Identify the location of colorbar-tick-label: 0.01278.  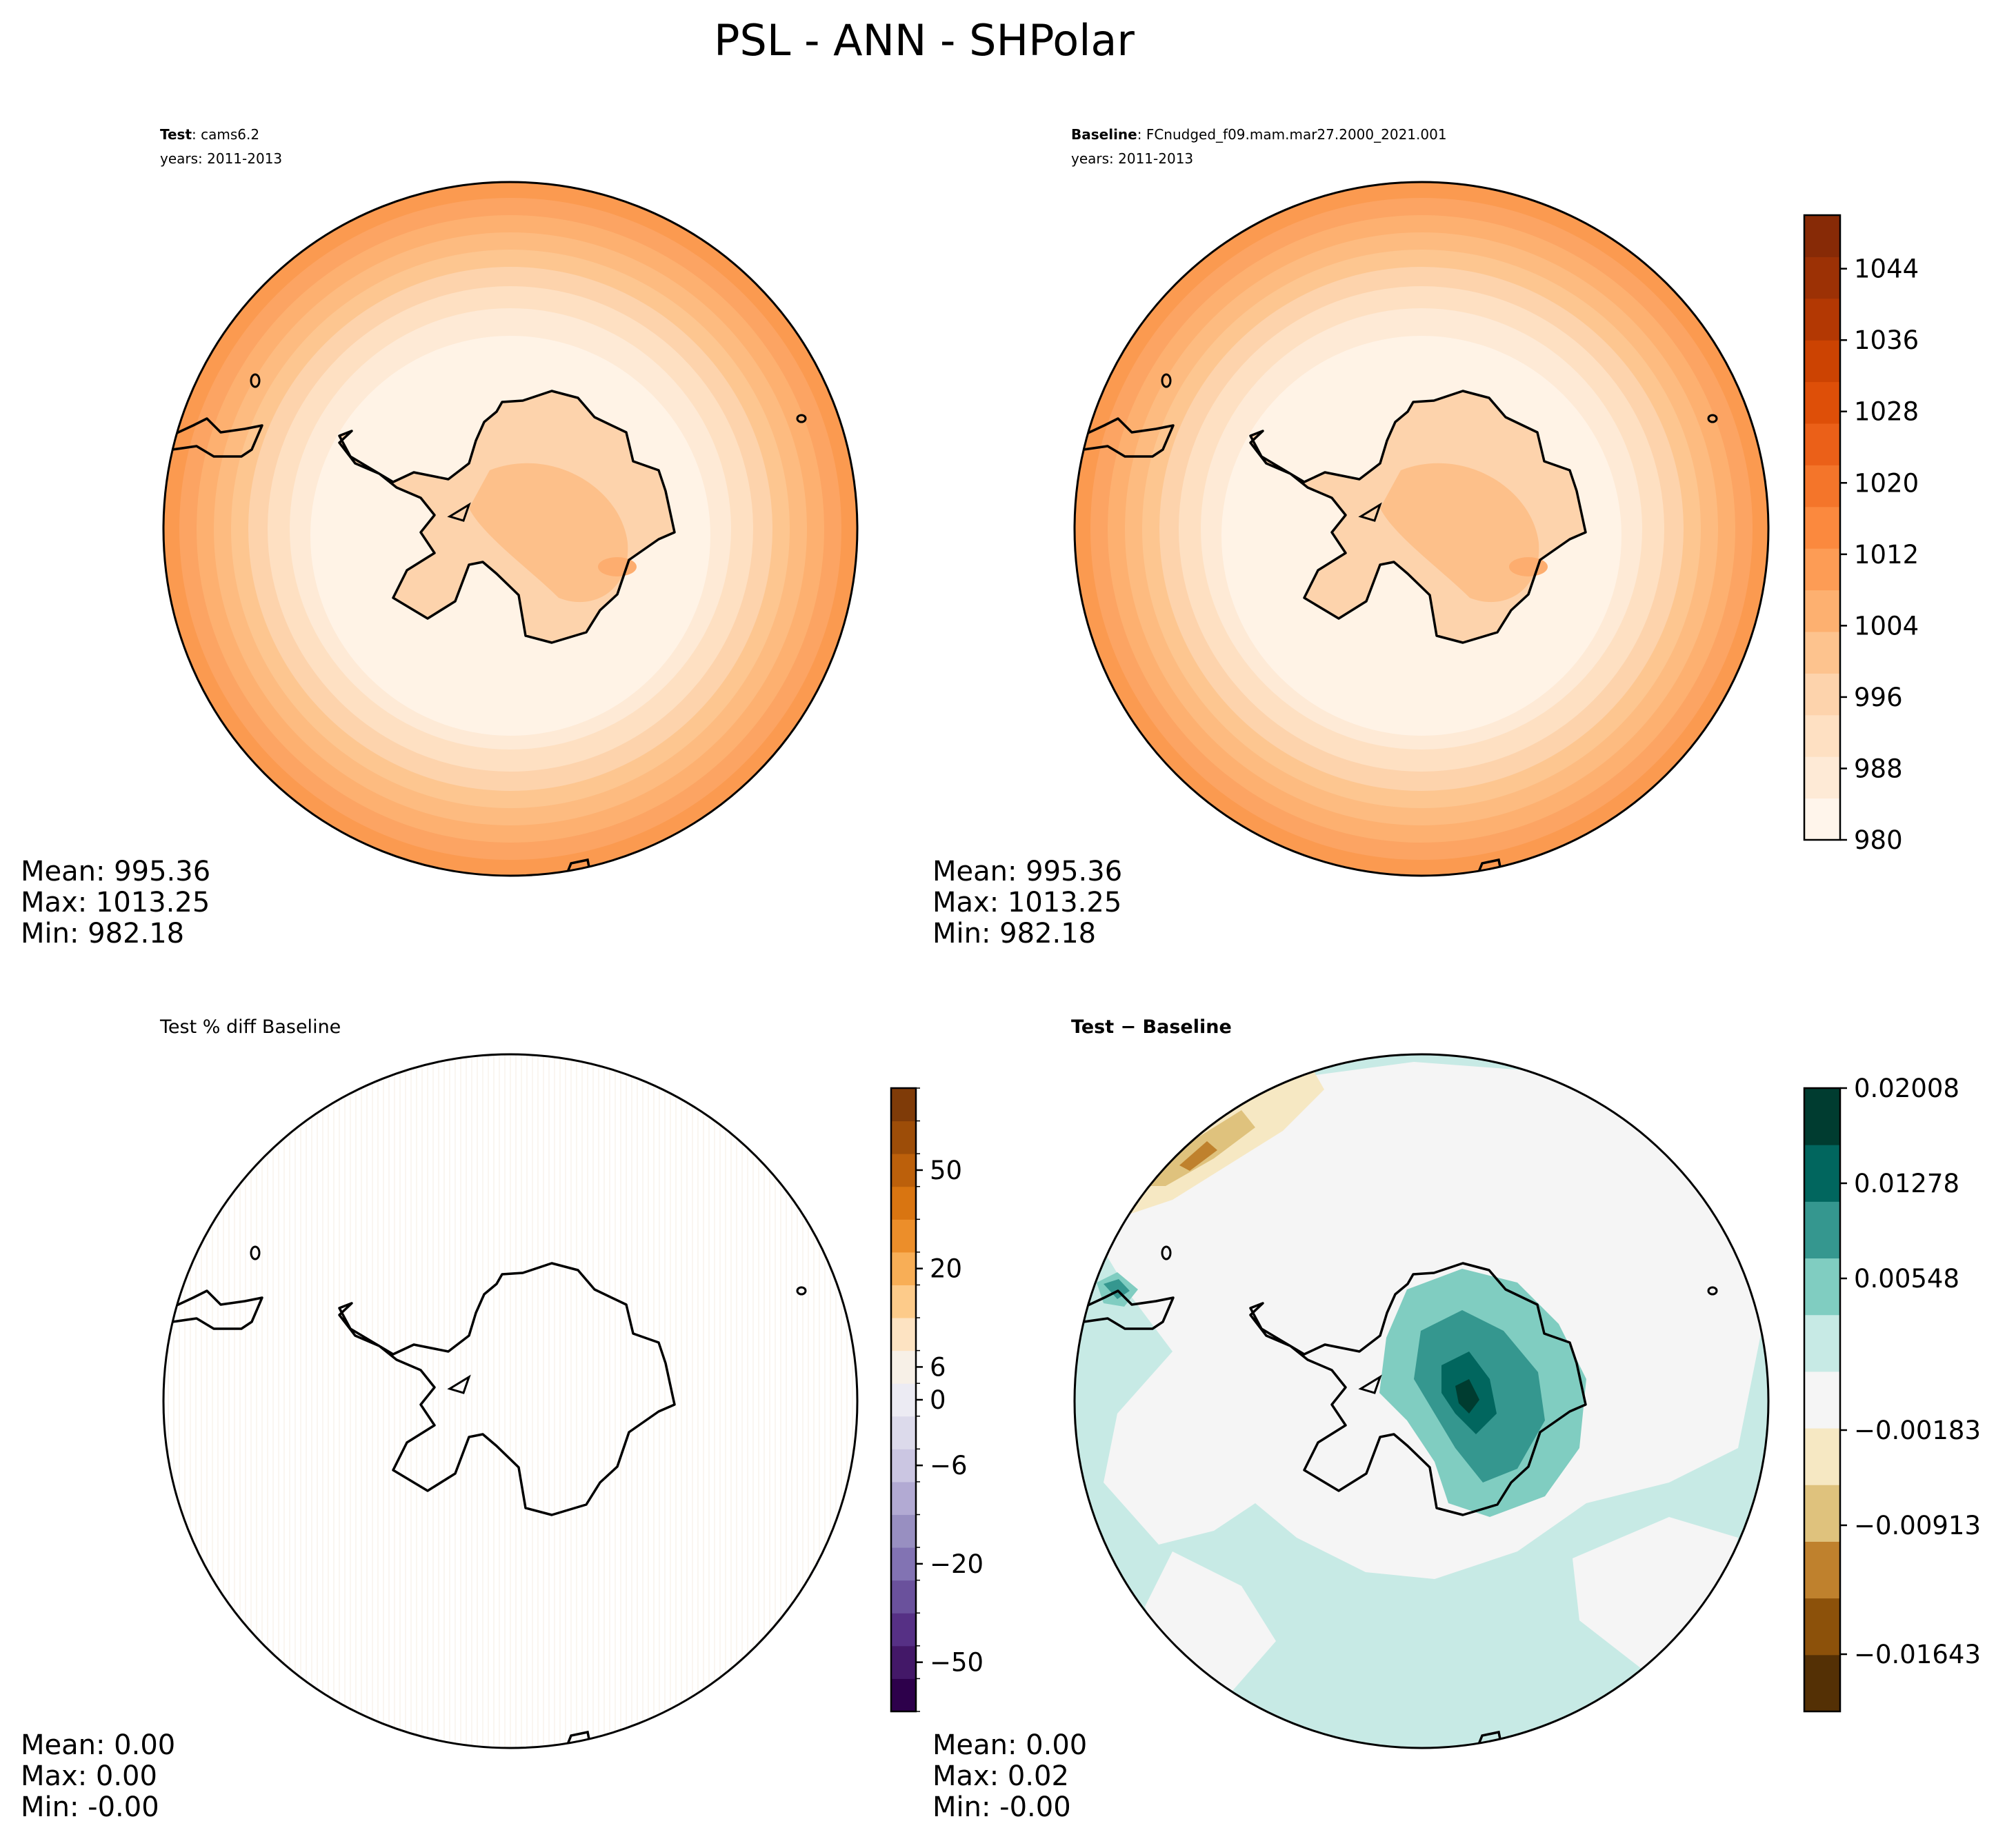
(1907, 1183).